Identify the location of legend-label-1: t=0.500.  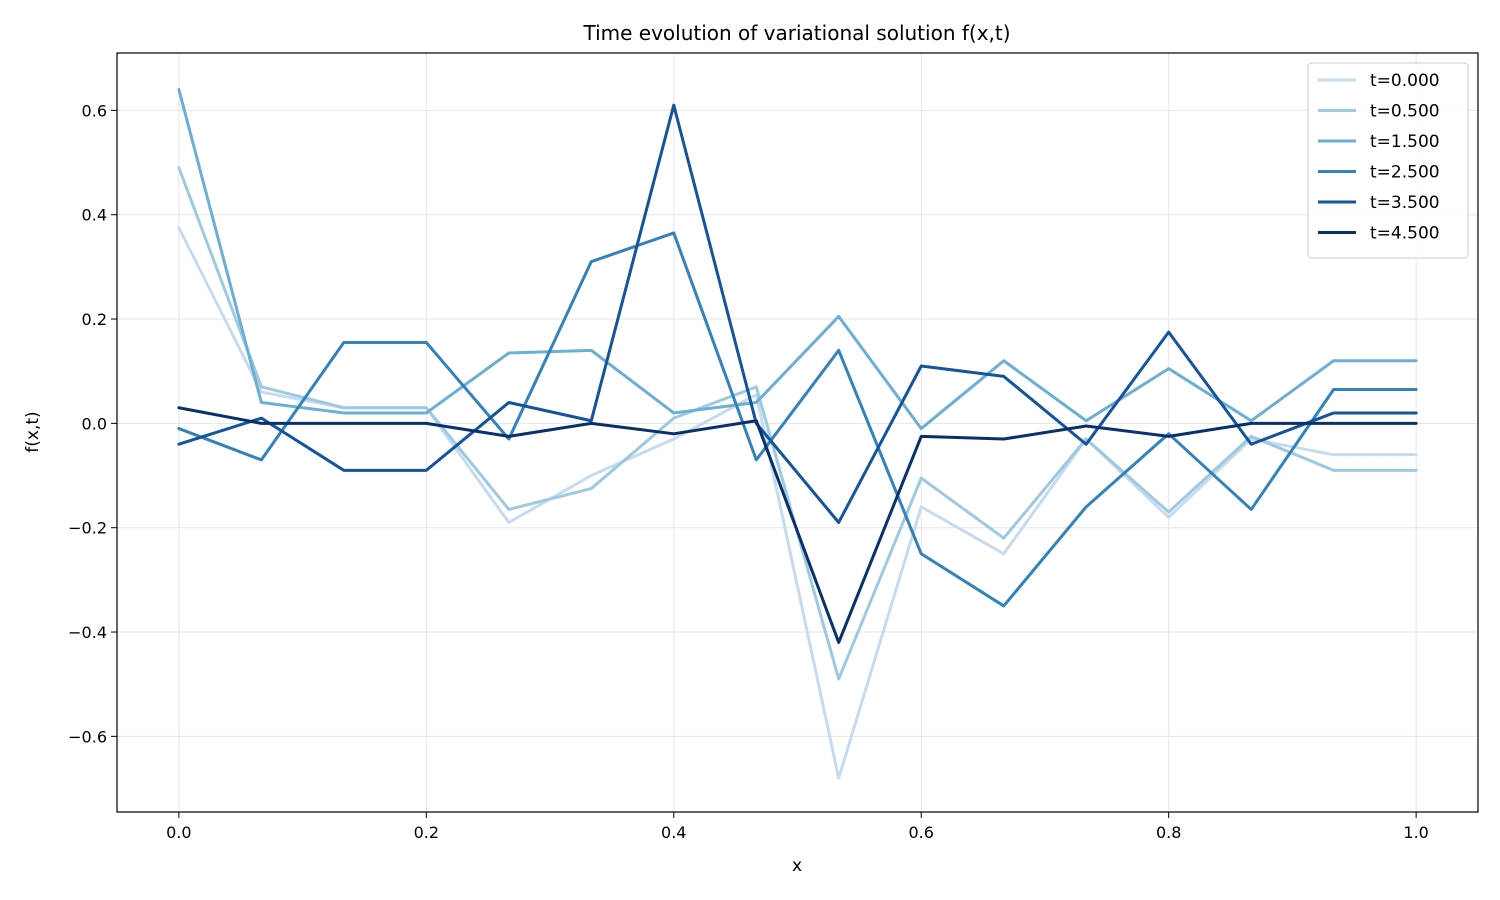
(1405, 112).